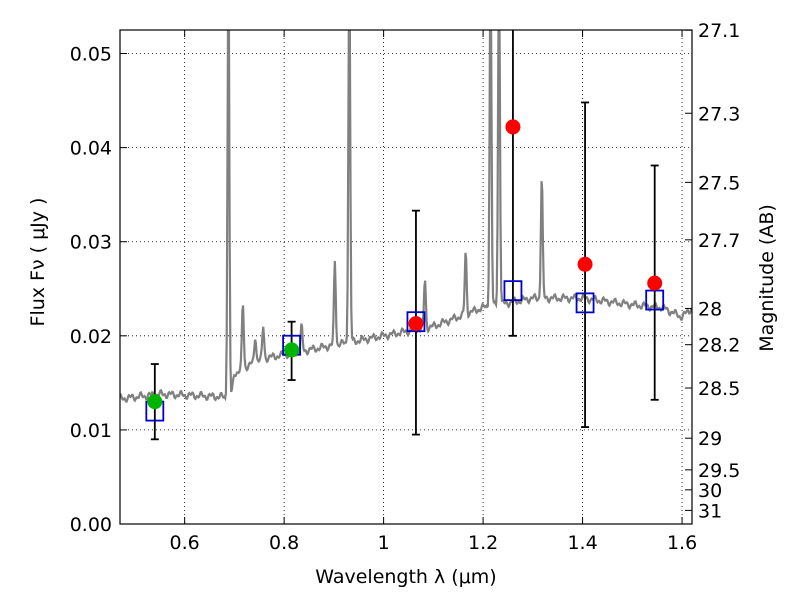  Describe the element at coordinates (682, 543) in the screenshot. I see `x-tick-label: 1.6` at that location.